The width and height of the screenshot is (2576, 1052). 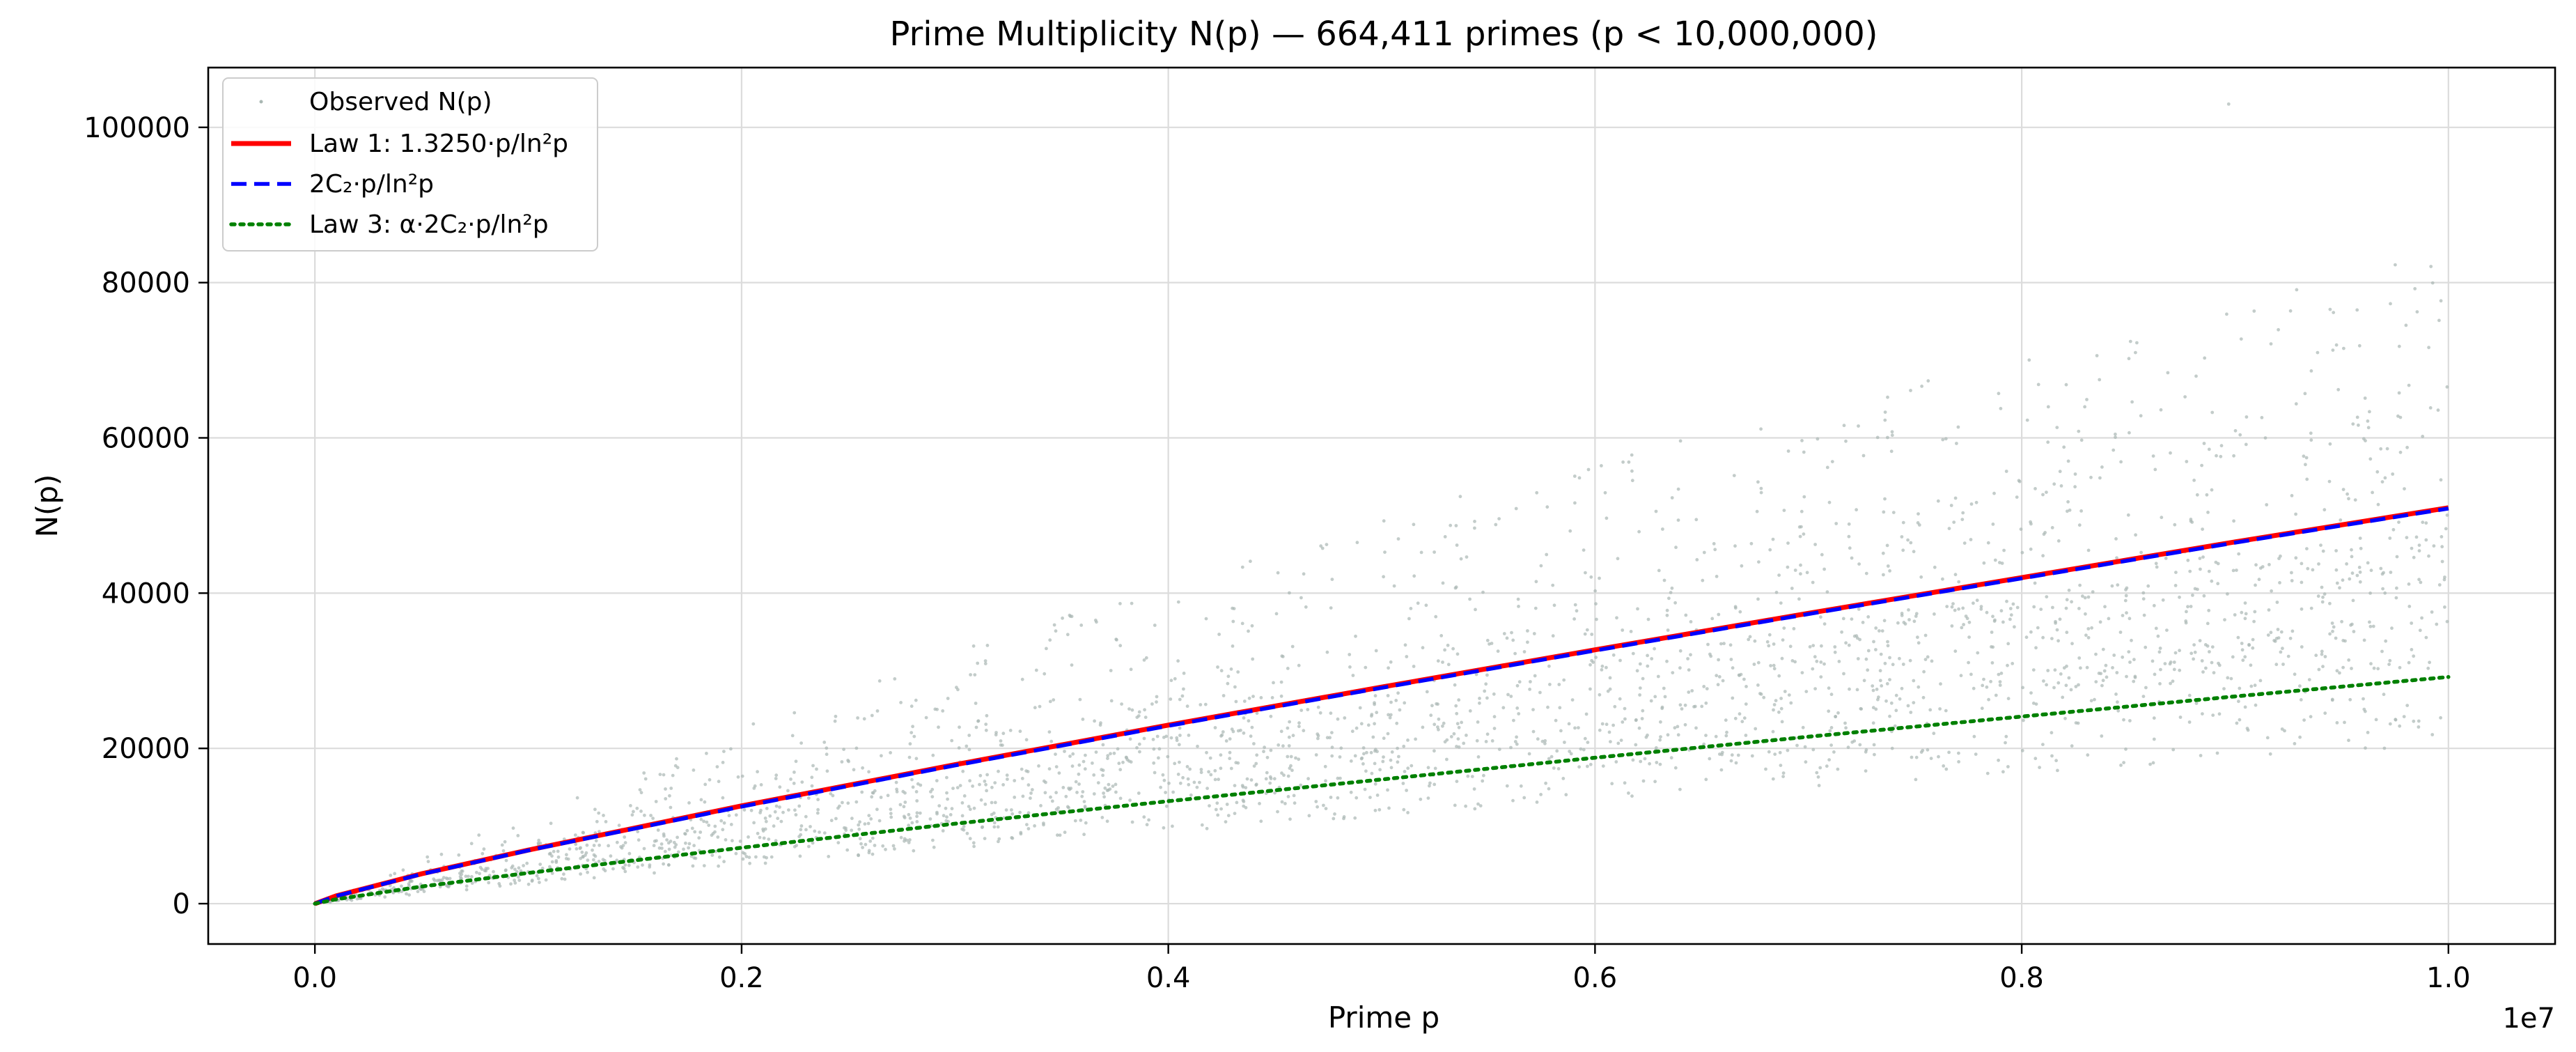 I want to click on x-tick-label: 0.8, so click(x=2022, y=978).